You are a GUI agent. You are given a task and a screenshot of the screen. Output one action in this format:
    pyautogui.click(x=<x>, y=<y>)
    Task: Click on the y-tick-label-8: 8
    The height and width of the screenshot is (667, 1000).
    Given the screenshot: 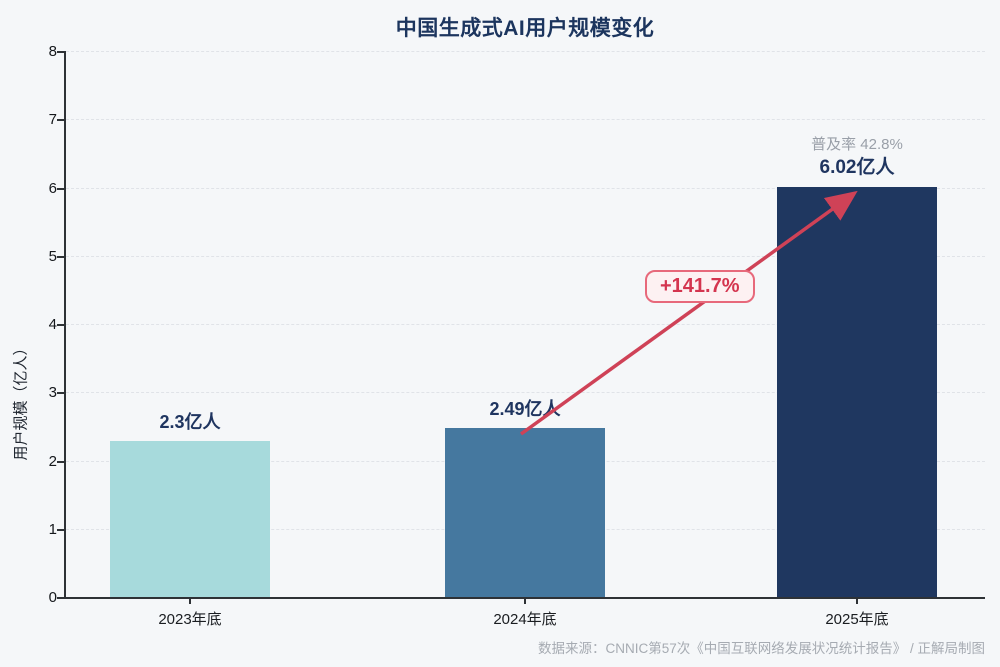 What is the action you would take?
    pyautogui.click(x=52, y=51)
    